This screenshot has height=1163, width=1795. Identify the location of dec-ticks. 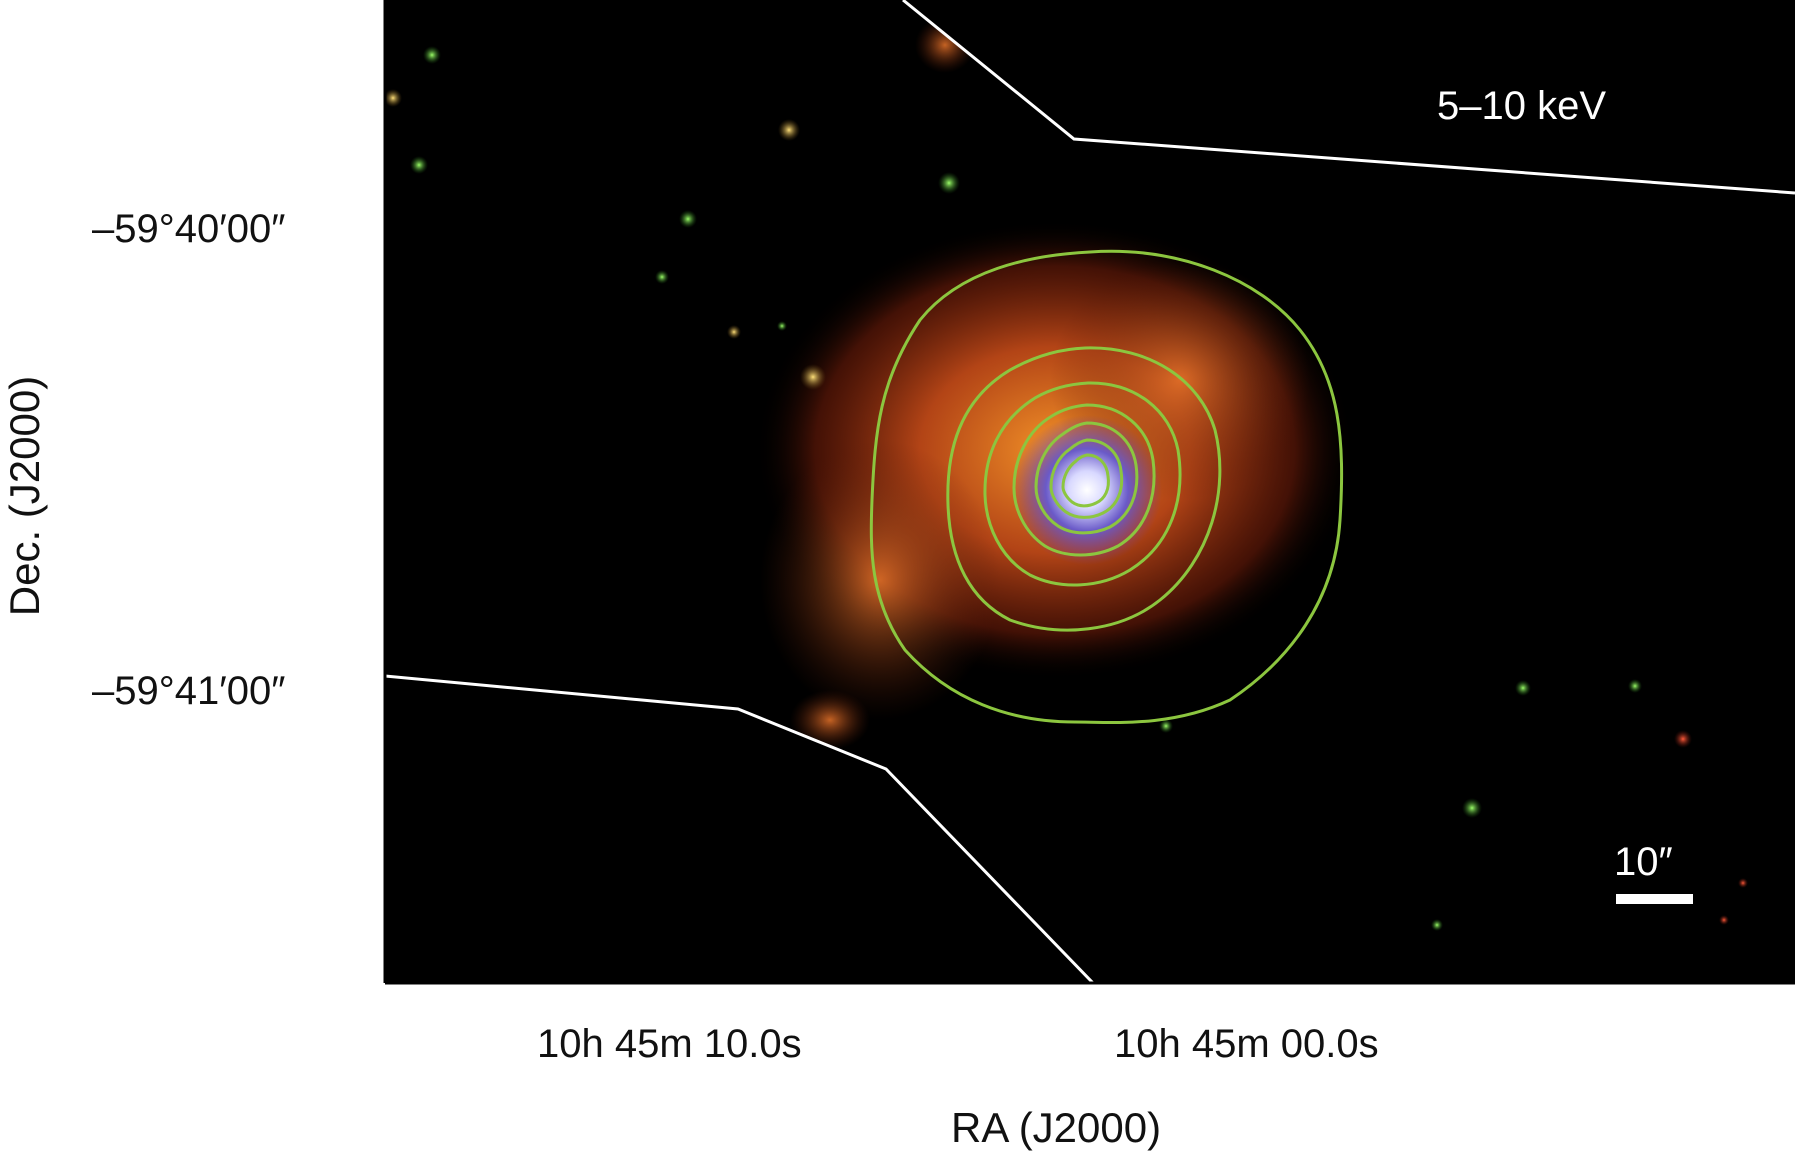
(394, 501).